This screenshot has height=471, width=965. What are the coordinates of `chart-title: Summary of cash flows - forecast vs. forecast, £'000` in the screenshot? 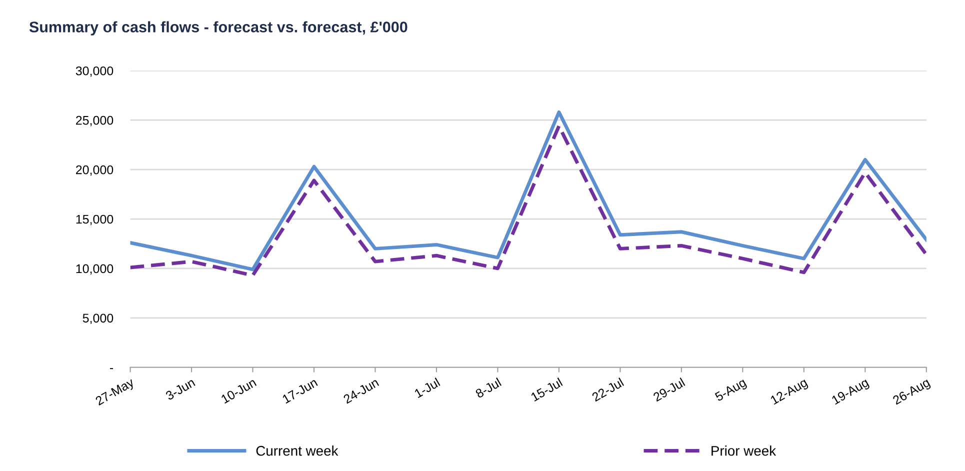 It's located at (218, 28).